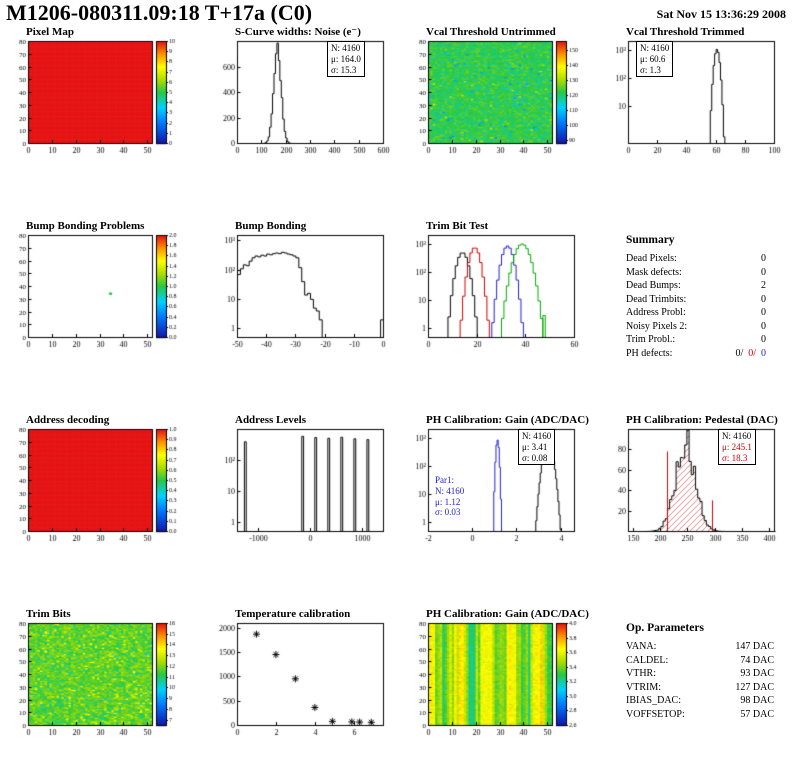  I want to click on bump-bonding-panel: Bump Bonding, so click(311, 295).